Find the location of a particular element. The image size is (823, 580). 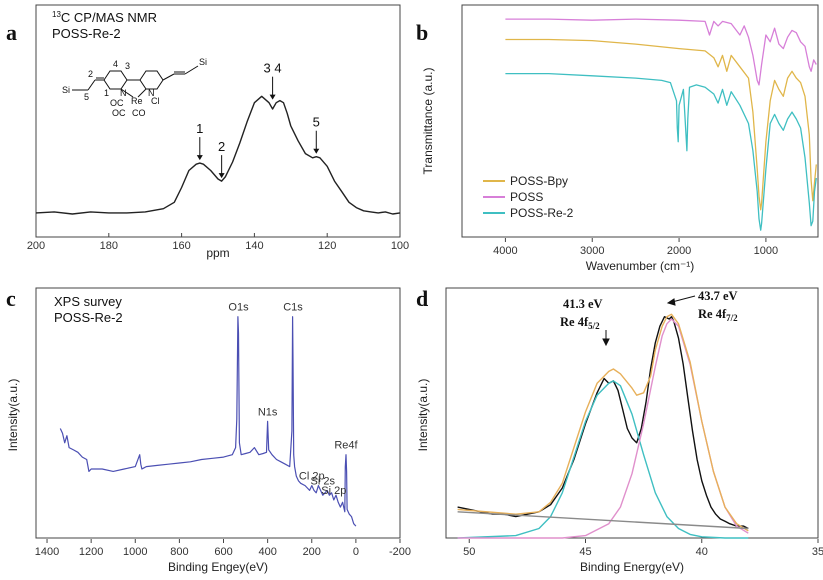

annot-re4f72-main: Re 4f is located at coordinates (712, 314).